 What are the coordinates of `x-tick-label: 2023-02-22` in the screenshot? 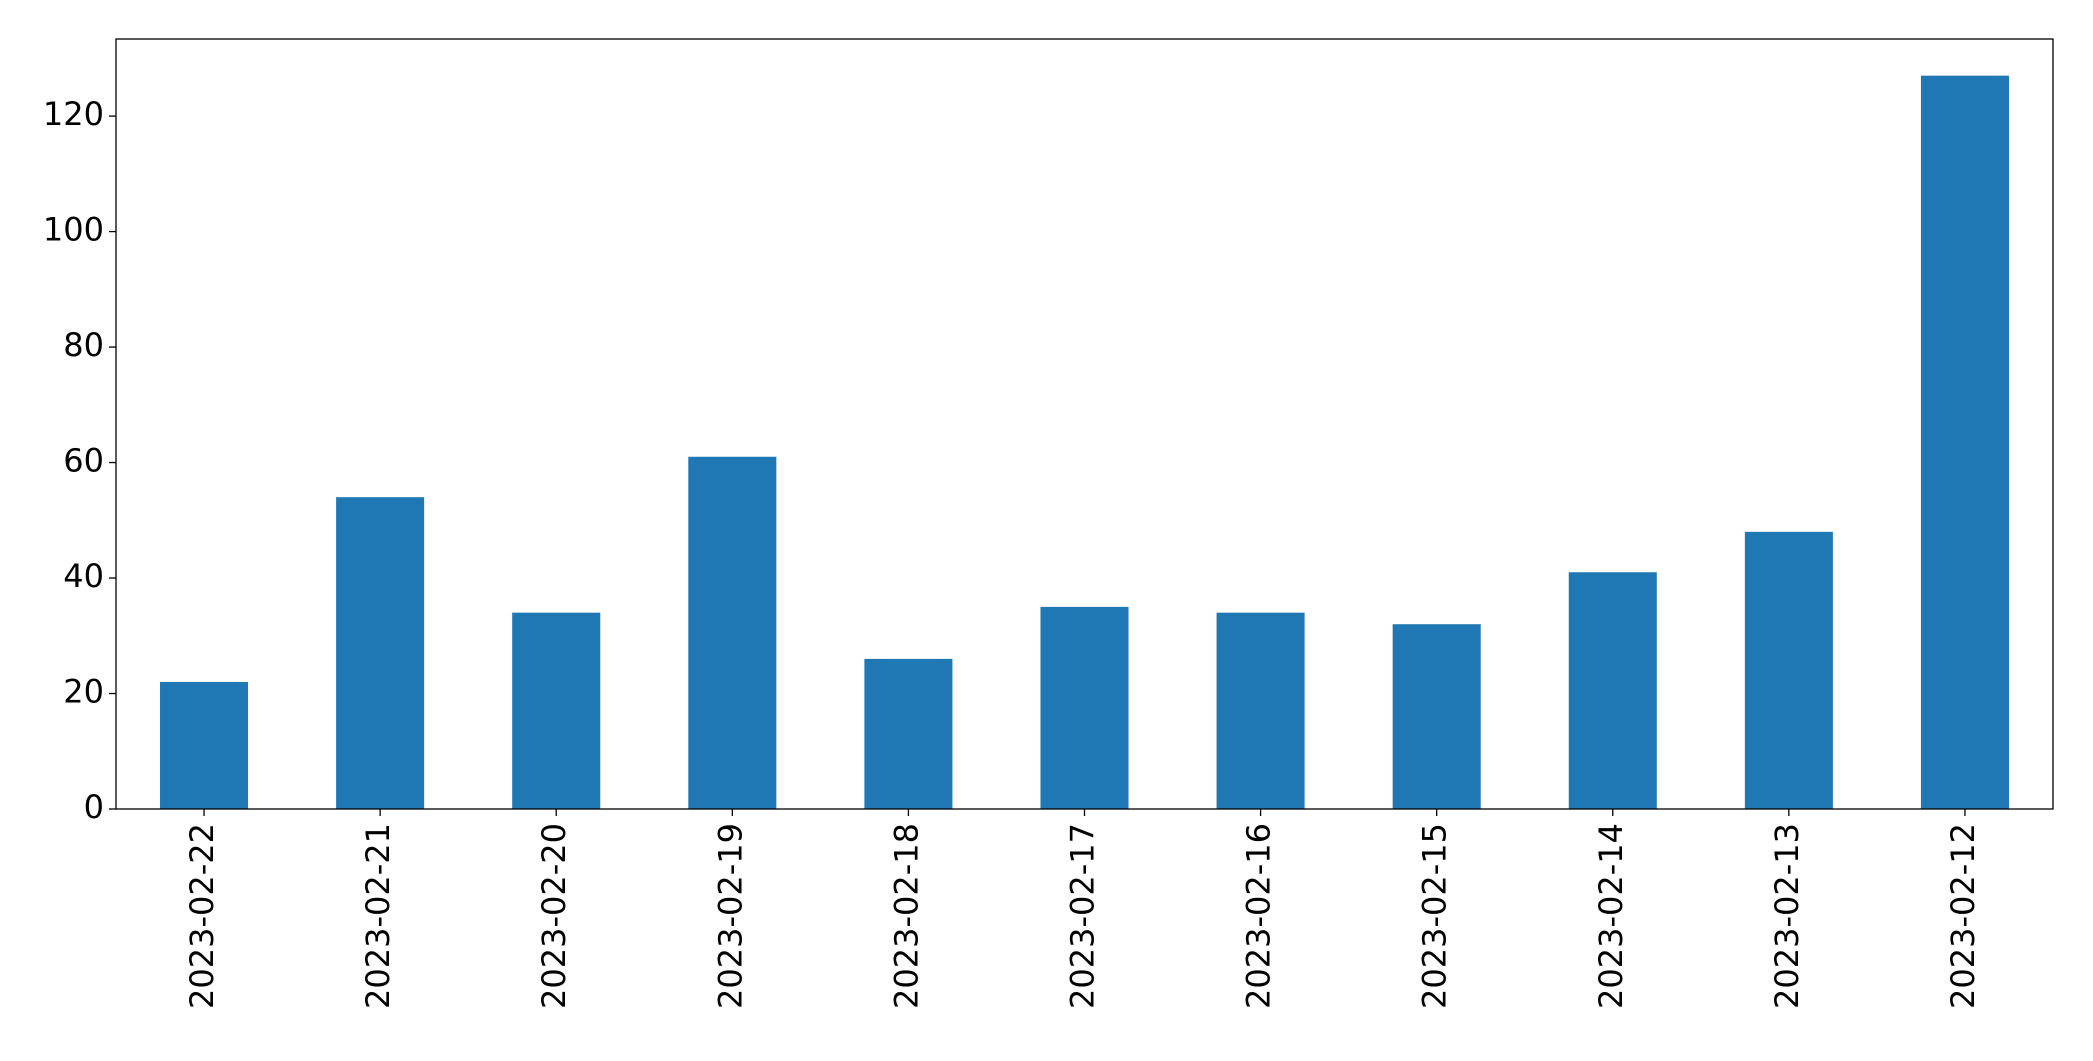 It's located at (202, 916).